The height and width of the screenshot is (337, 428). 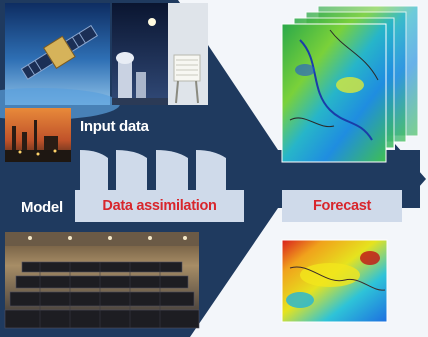 What do you see at coordinates (188, 54) in the screenshot?
I see `weather-shelter-photo` at bounding box center [188, 54].